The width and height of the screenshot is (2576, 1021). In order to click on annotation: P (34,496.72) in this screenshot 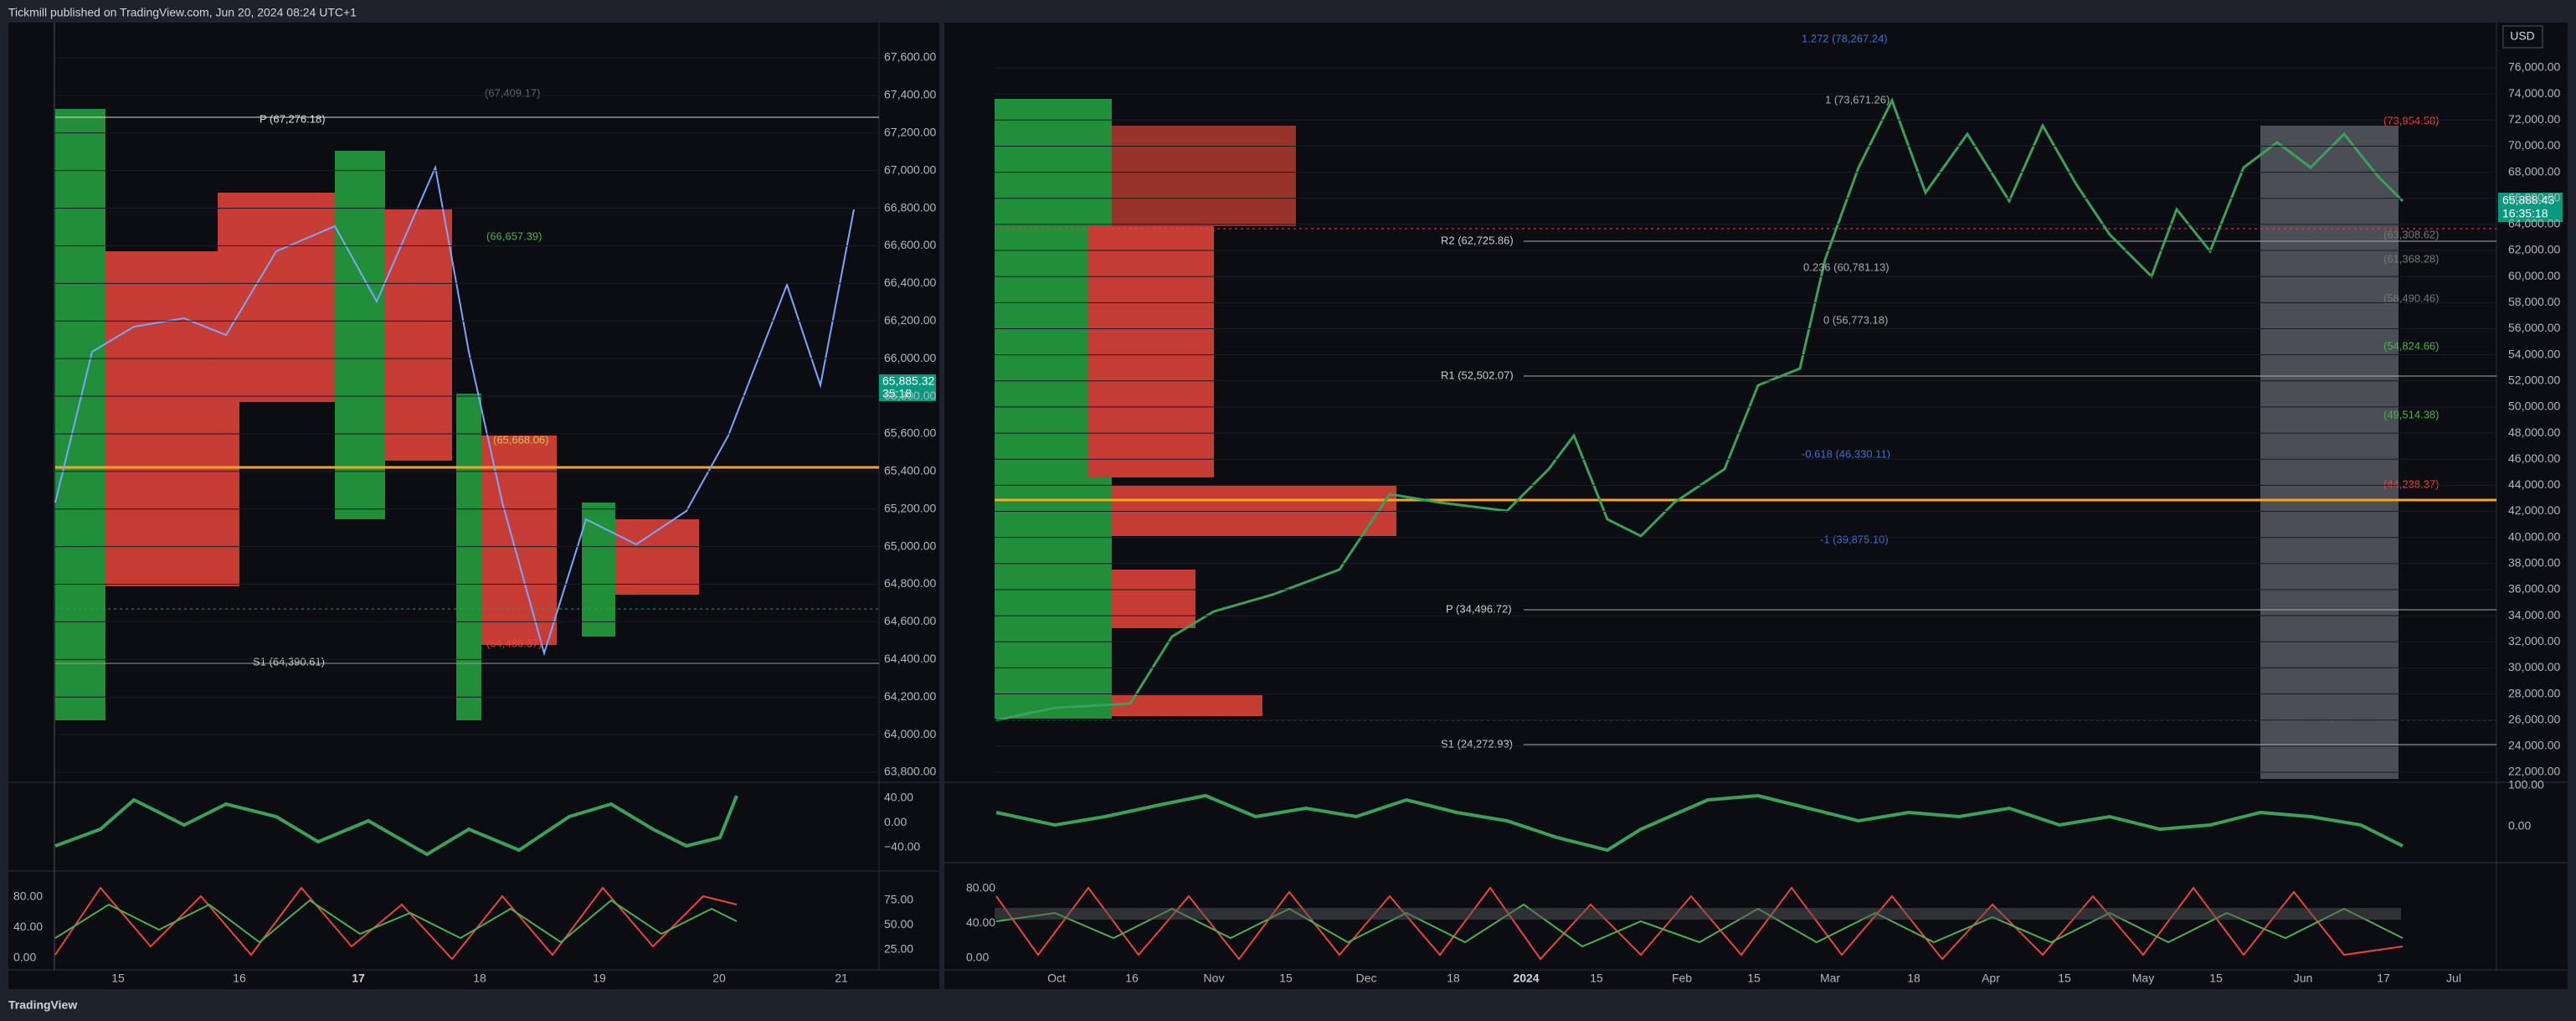, I will do `click(1479, 608)`.